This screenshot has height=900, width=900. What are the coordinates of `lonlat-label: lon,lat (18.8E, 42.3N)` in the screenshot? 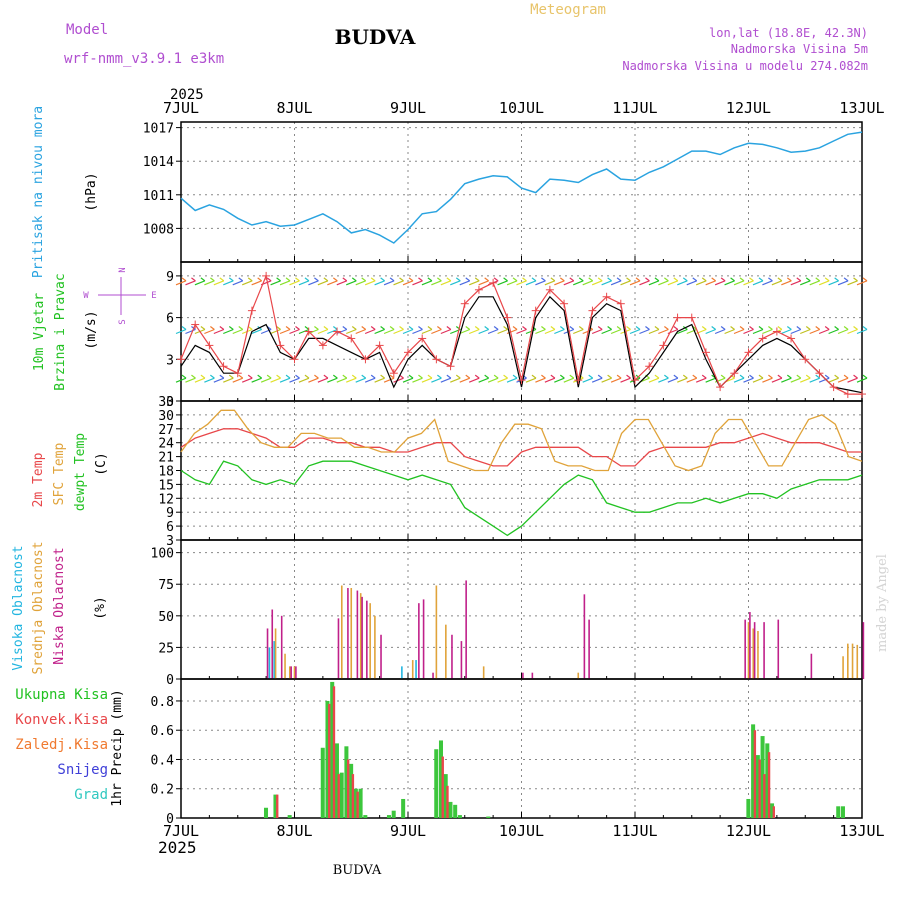 It's located at (788, 33).